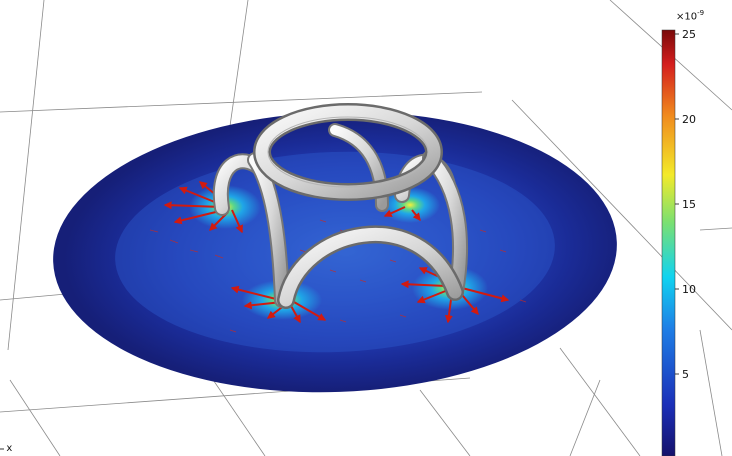  Describe the element at coordinates (689, 289) in the screenshot. I see `colorbar-tick-label: 10` at that location.